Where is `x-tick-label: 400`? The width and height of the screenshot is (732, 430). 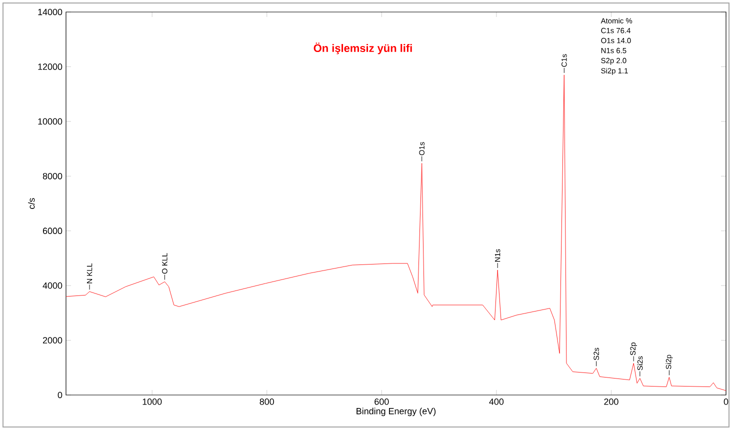 x-tick-label: 400 is located at coordinates (496, 401).